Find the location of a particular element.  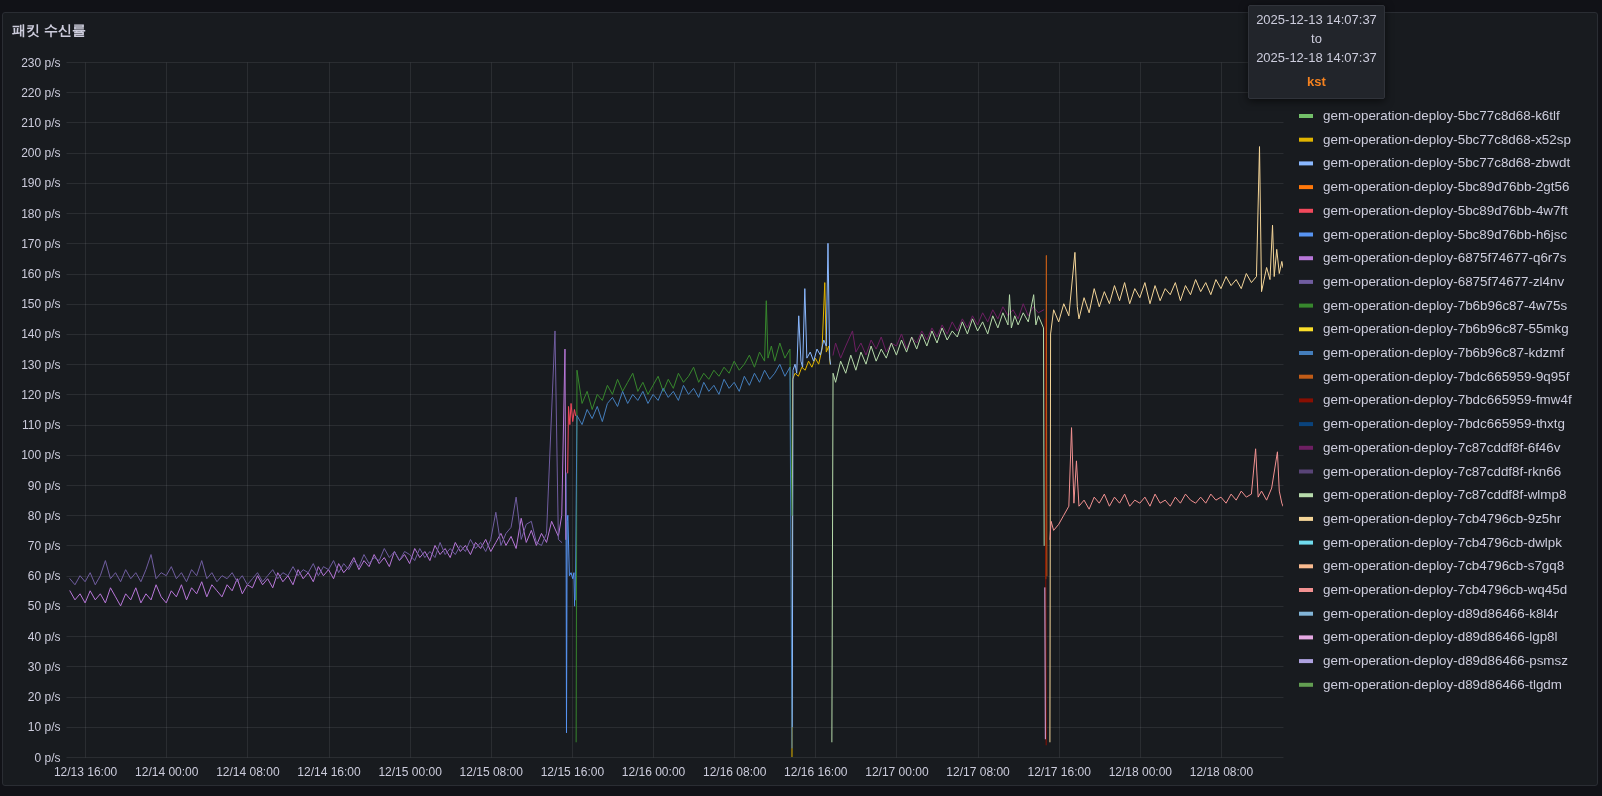

legend-label: gem-operation-deploy-5bc89d76bb-h6jsc is located at coordinates (1445, 234).